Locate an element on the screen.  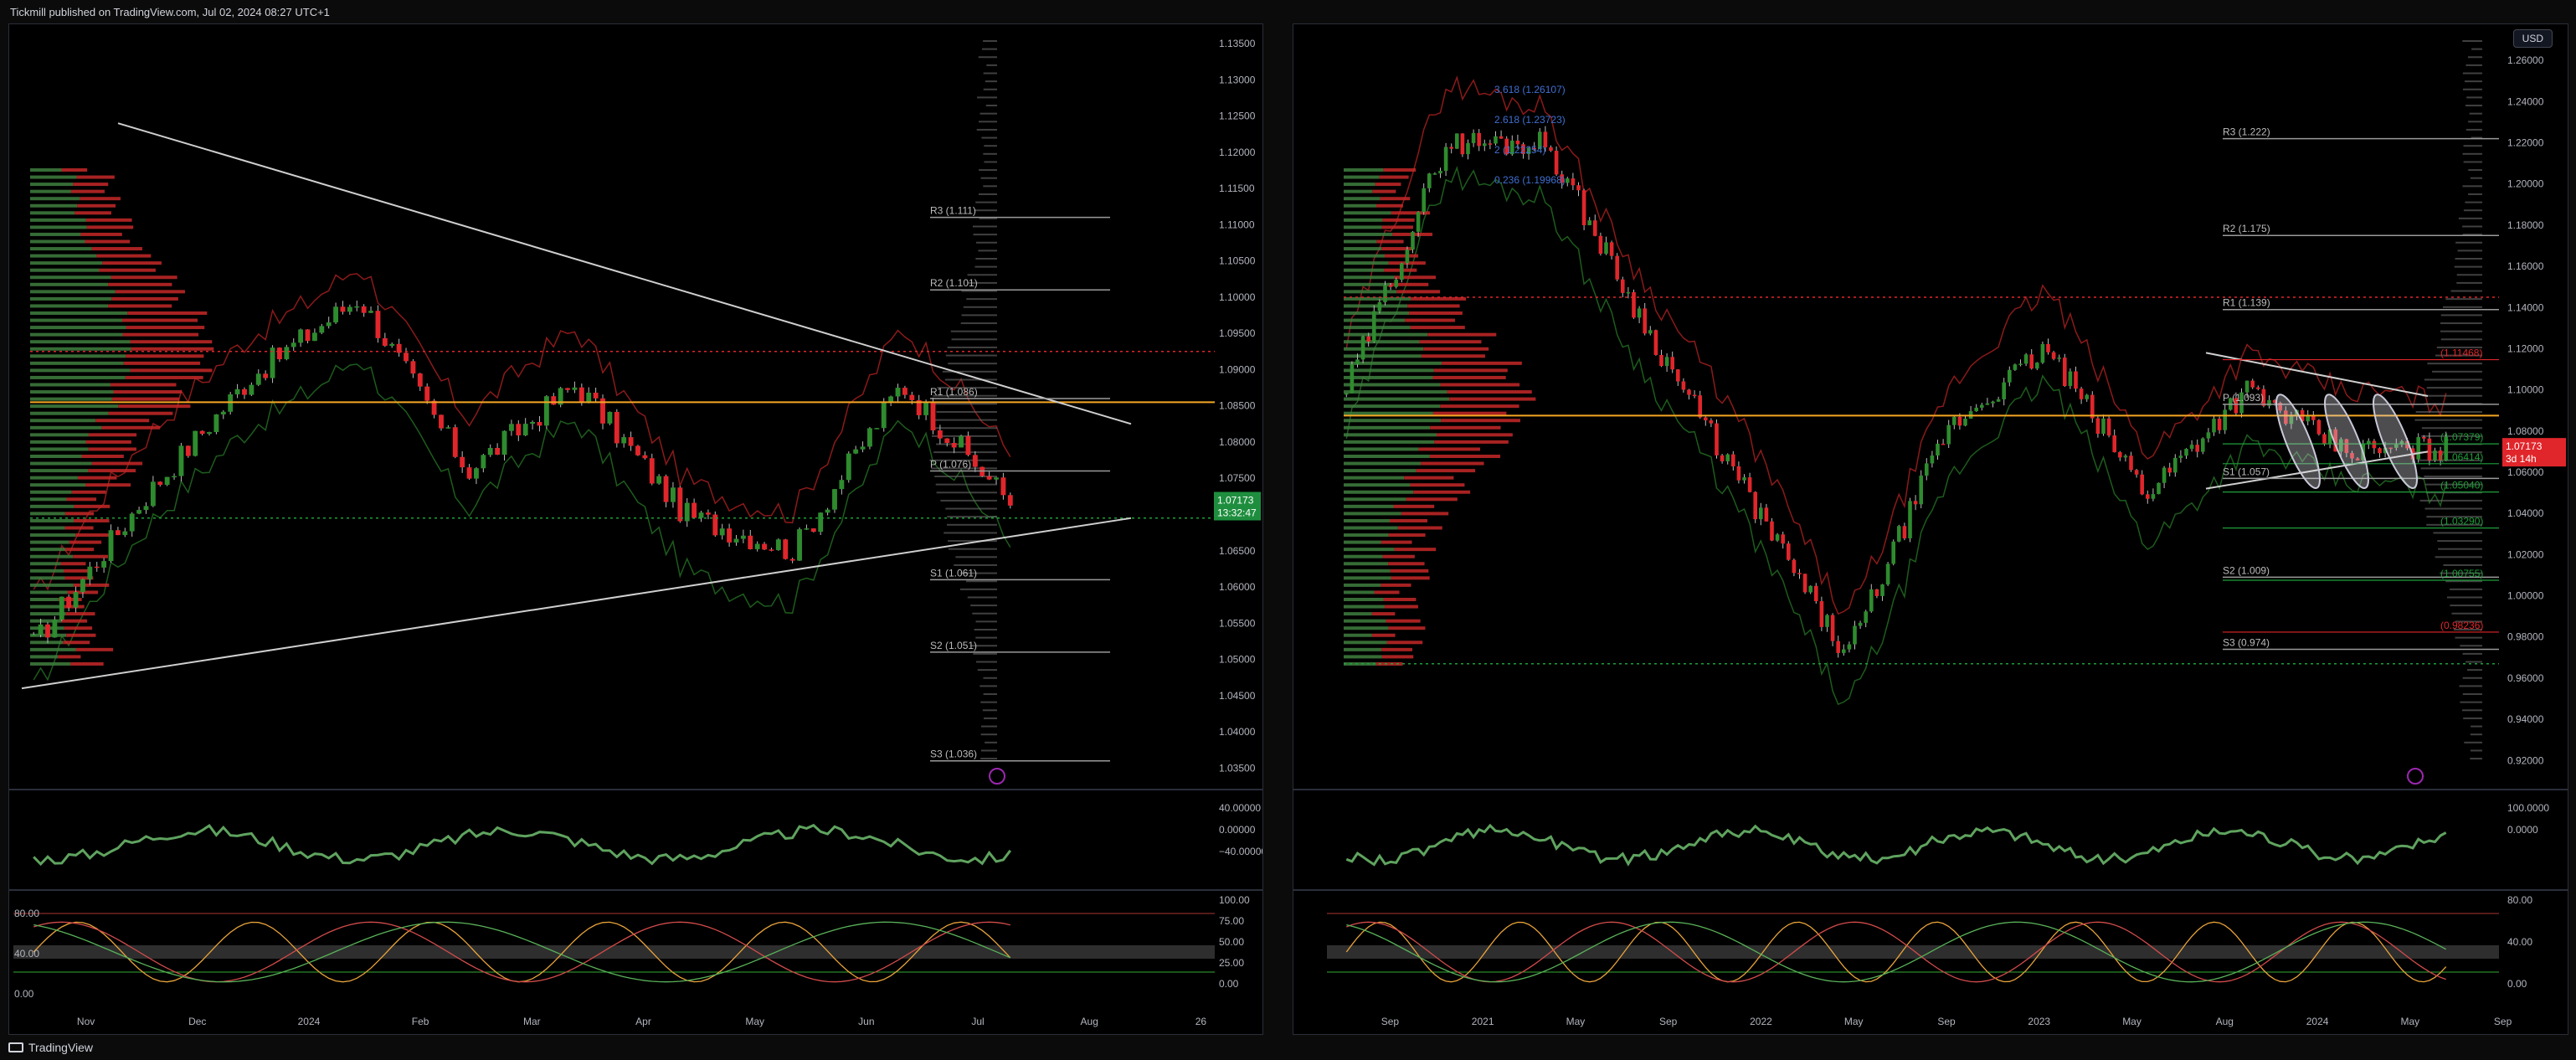
tradingview-logo: TradingView is located at coordinates (50, 1047).